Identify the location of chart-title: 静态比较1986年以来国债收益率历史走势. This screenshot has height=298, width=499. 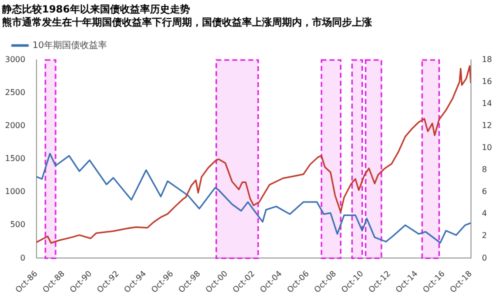
(95, 10).